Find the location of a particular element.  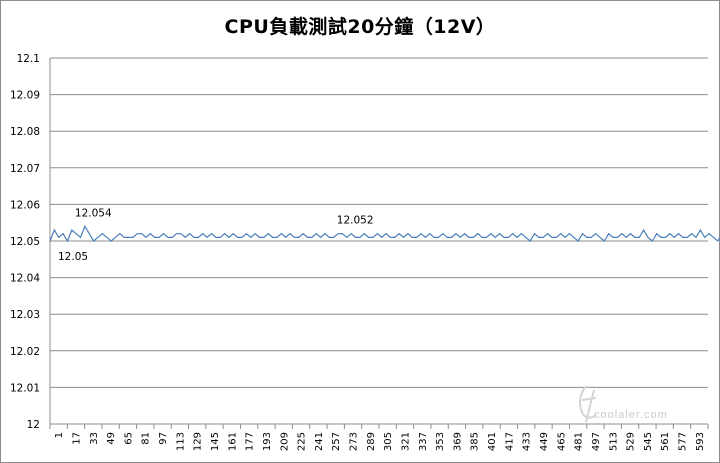

chart-title: CPU負載測試20分鐘（12V） is located at coordinates (360, 27).